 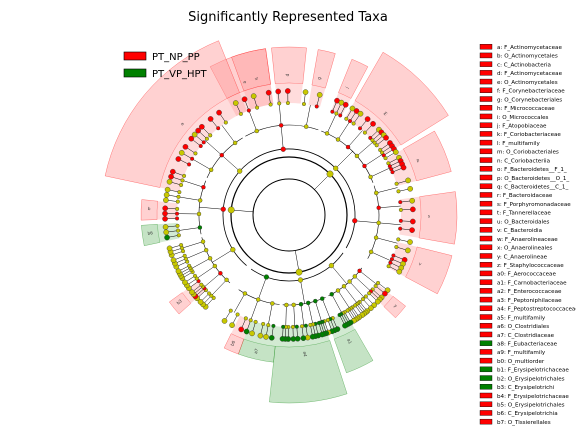 What do you see at coordinates (486, 142) in the screenshot?
I see `key-swatch-l` at bounding box center [486, 142].